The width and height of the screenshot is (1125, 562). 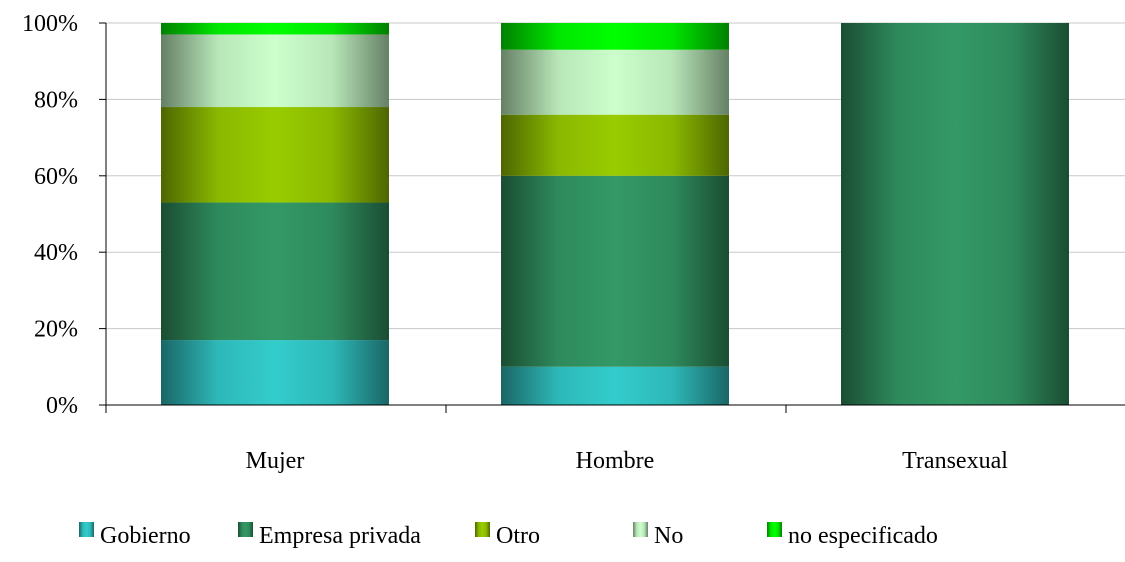 I want to click on y-tick-label: 60%, so click(x=56, y=177).